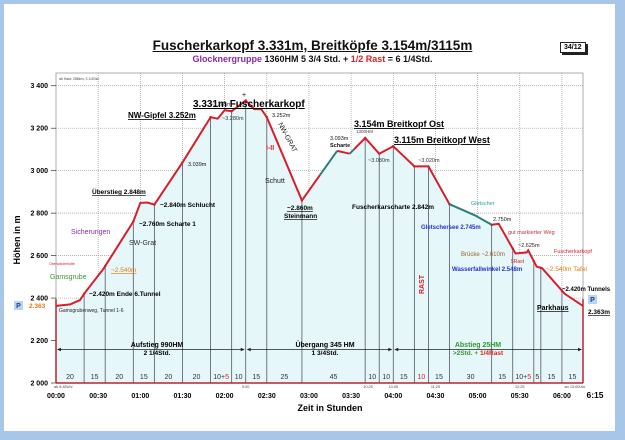 The height and width of the screenshot is (440, 625). Describe the element at coordinates (451, 228) in the screenshot. I see `gletschersee-label: Gletschersee 2.745m` at that location.